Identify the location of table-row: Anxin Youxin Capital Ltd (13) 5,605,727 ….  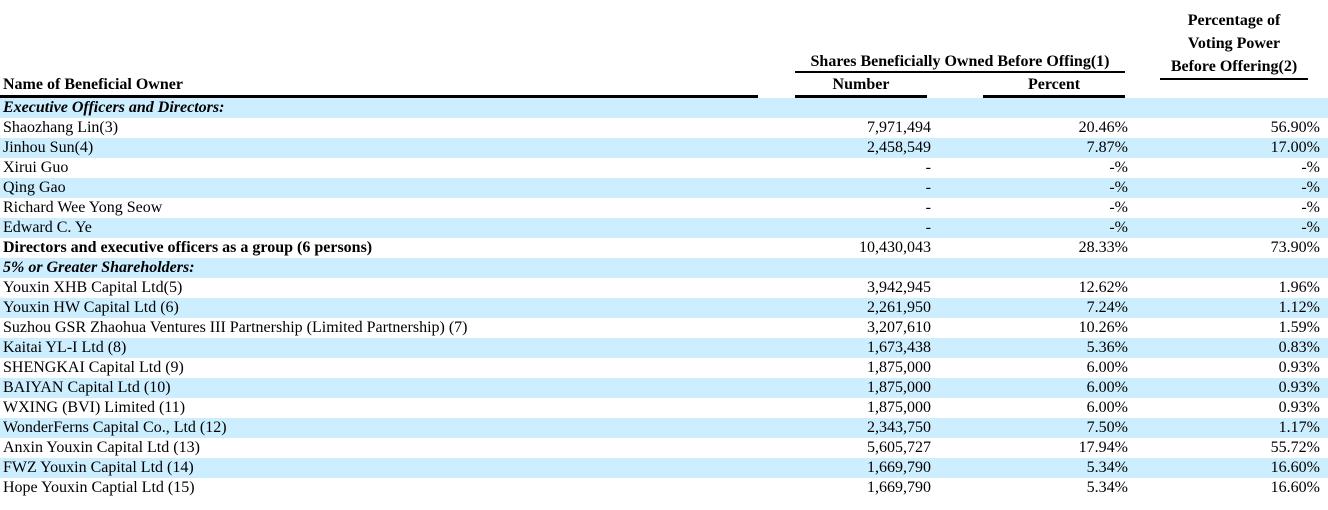
(664, 448).